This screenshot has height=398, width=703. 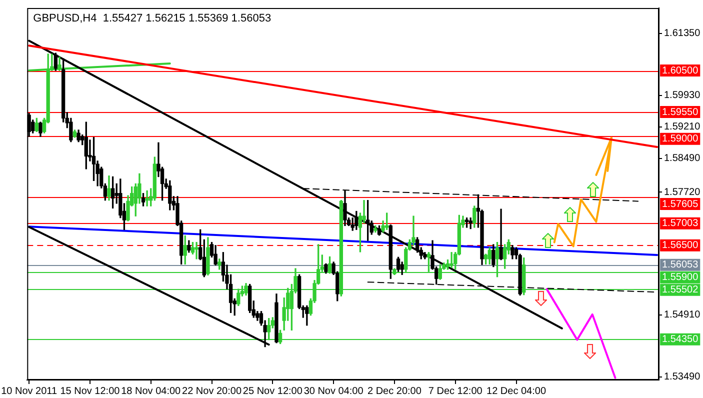 I want to click on ref-line-label: 1.57605, so click(x=680, y=204).